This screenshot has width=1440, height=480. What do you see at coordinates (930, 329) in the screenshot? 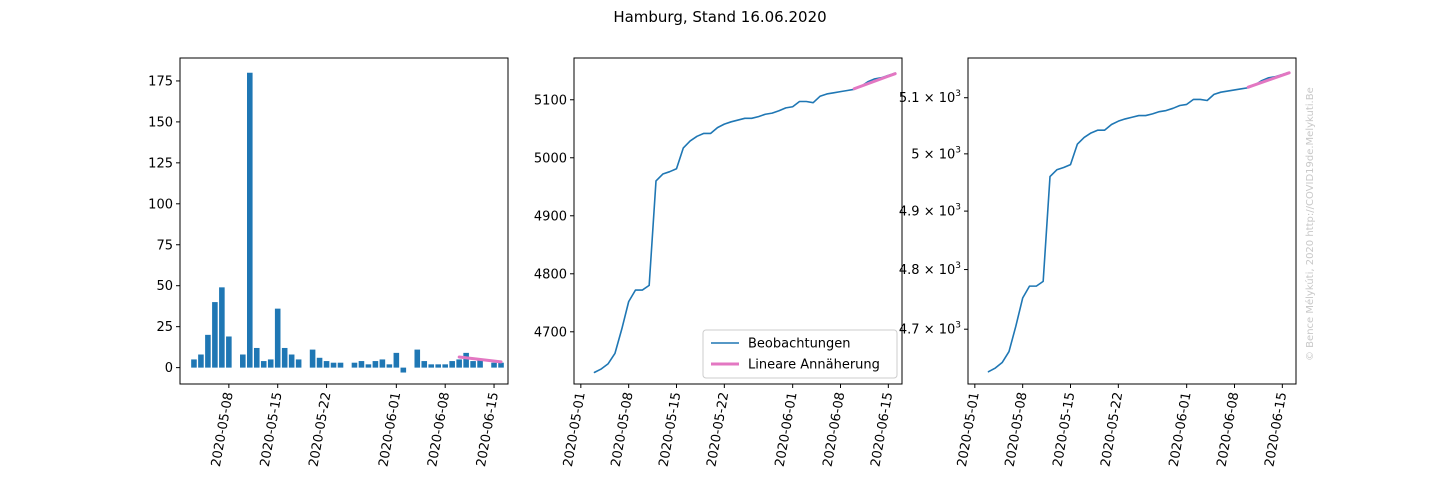
I see `y-tick-label: 4.7 × 10³` at bounding box center [930, 329].